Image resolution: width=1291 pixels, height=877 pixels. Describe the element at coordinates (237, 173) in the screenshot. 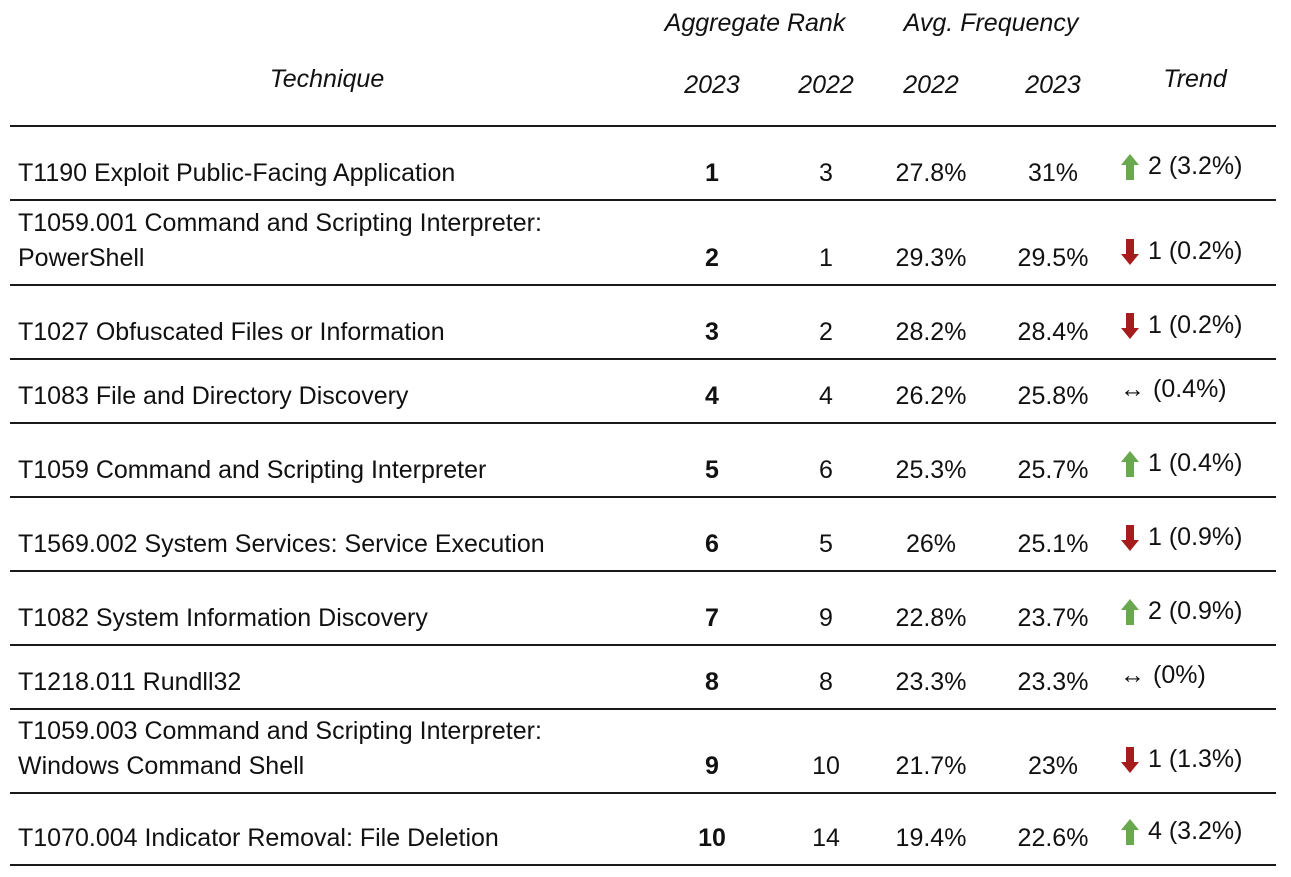

I see `technique-name: T1190 Exploit Public-Facing Application` at that location.